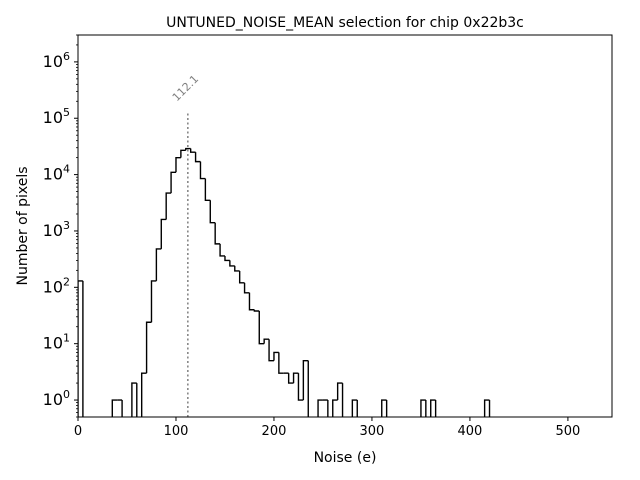 The height and width of the screenshot is (480, 640). I want to click on x-tick-label: 200, so click(274, 431).